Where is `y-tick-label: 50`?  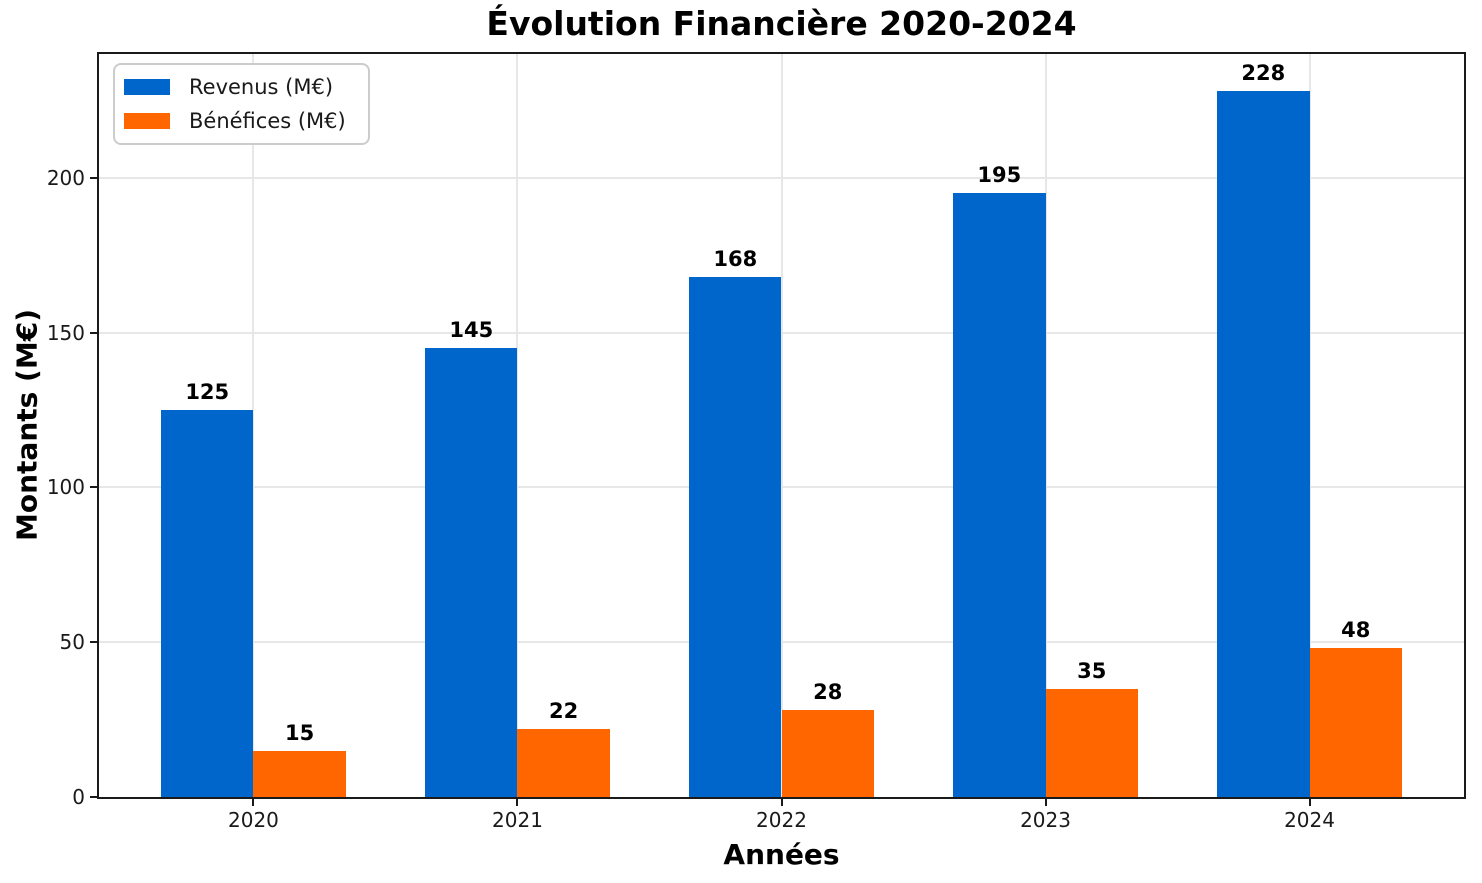
y-tick-label: 50 is located at coordinates (72, 642).